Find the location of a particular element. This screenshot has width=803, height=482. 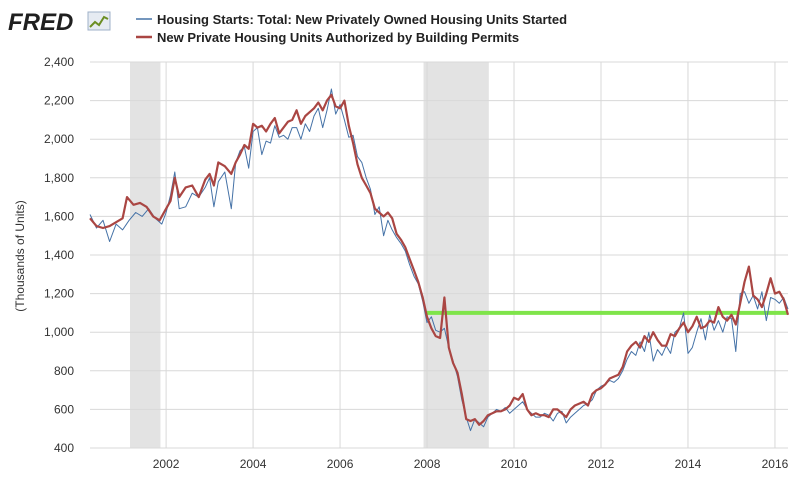

y-tick-label-2: 800 is located at coordinates (64, 371).